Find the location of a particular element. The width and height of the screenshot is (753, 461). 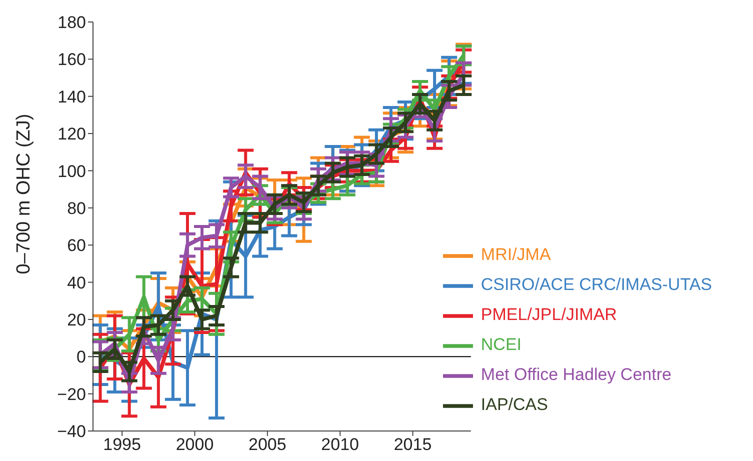

x-tick-label: 1995 is located at coordinates (122, 444).